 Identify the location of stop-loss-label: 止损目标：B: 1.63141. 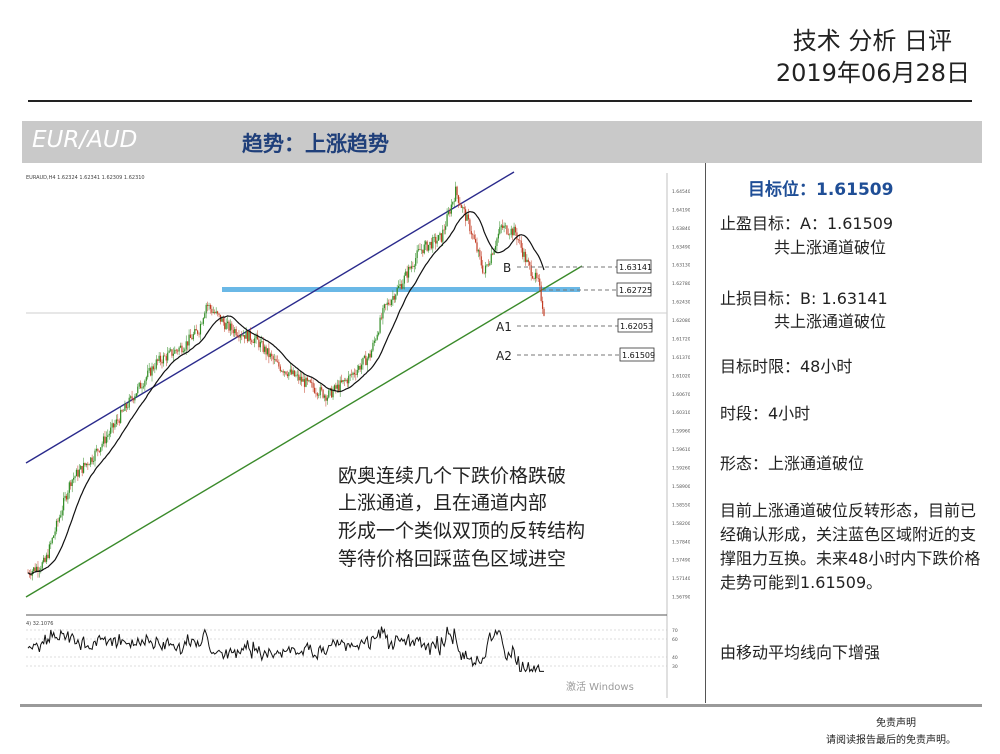
(804, 298).